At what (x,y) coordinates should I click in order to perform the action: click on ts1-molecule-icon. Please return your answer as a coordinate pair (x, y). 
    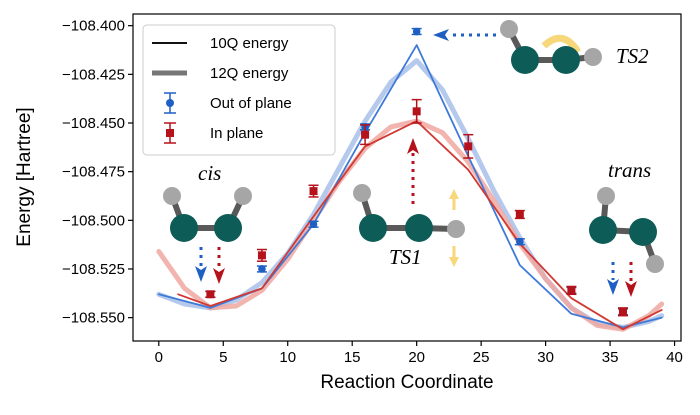
    Looking at the image, I should click on (409, 225).